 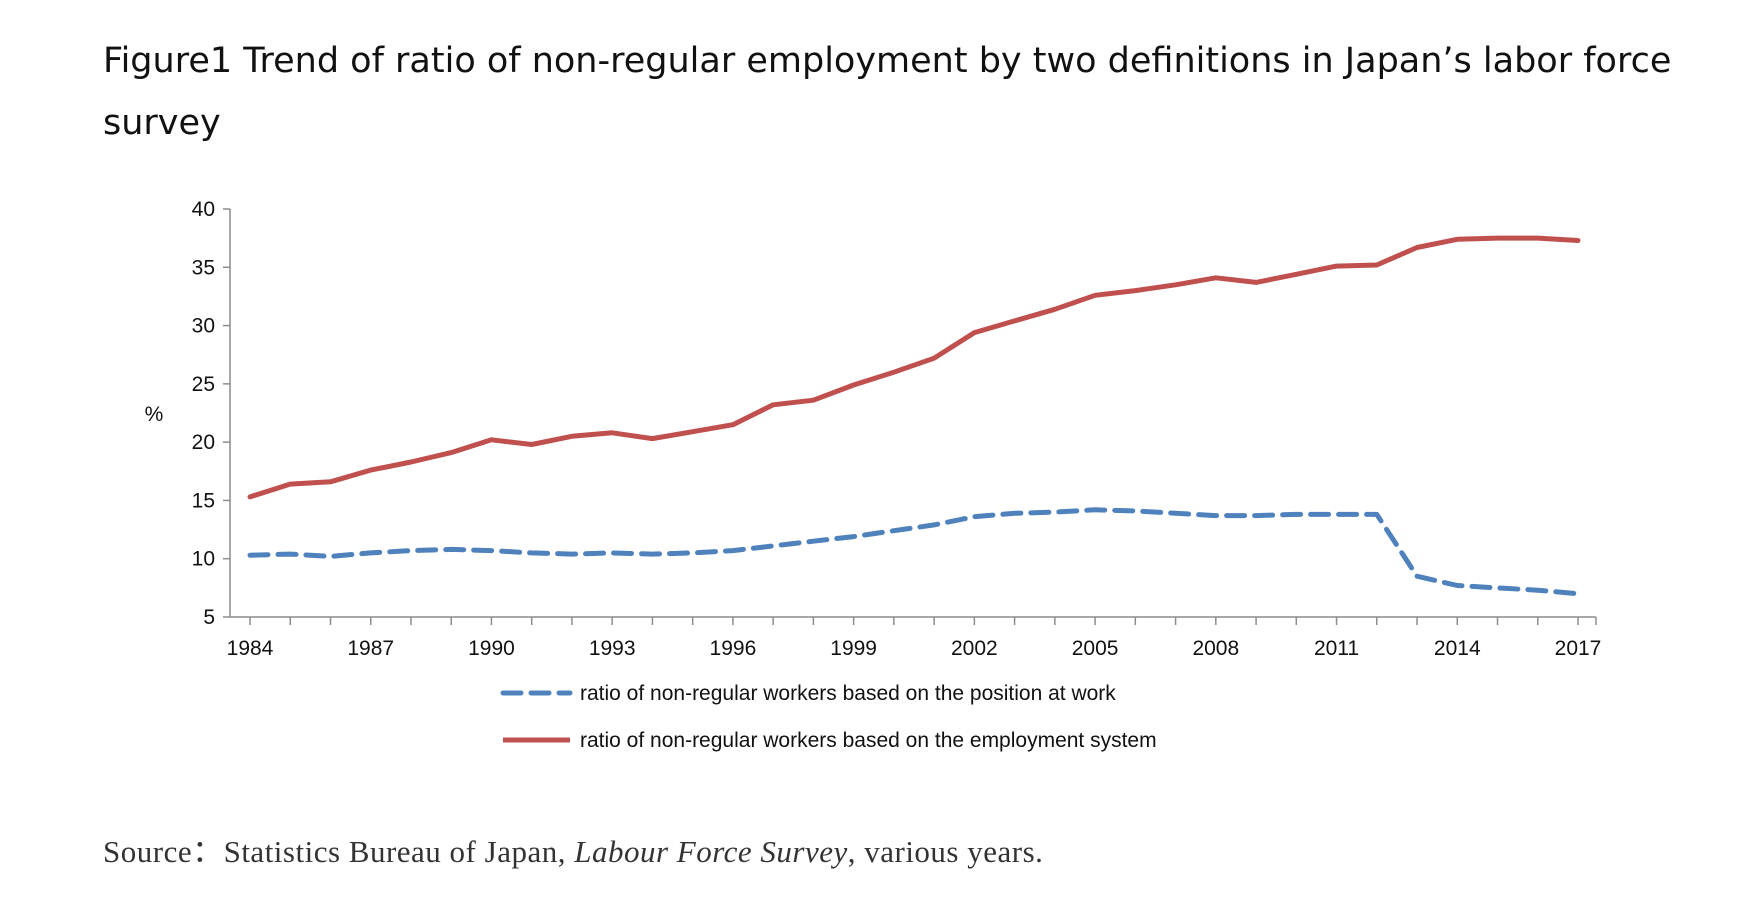 What do you see at coordinates (209, 617) in the screenshot?
I see `y-tick-label: 5` at bounding box center [209, 617].